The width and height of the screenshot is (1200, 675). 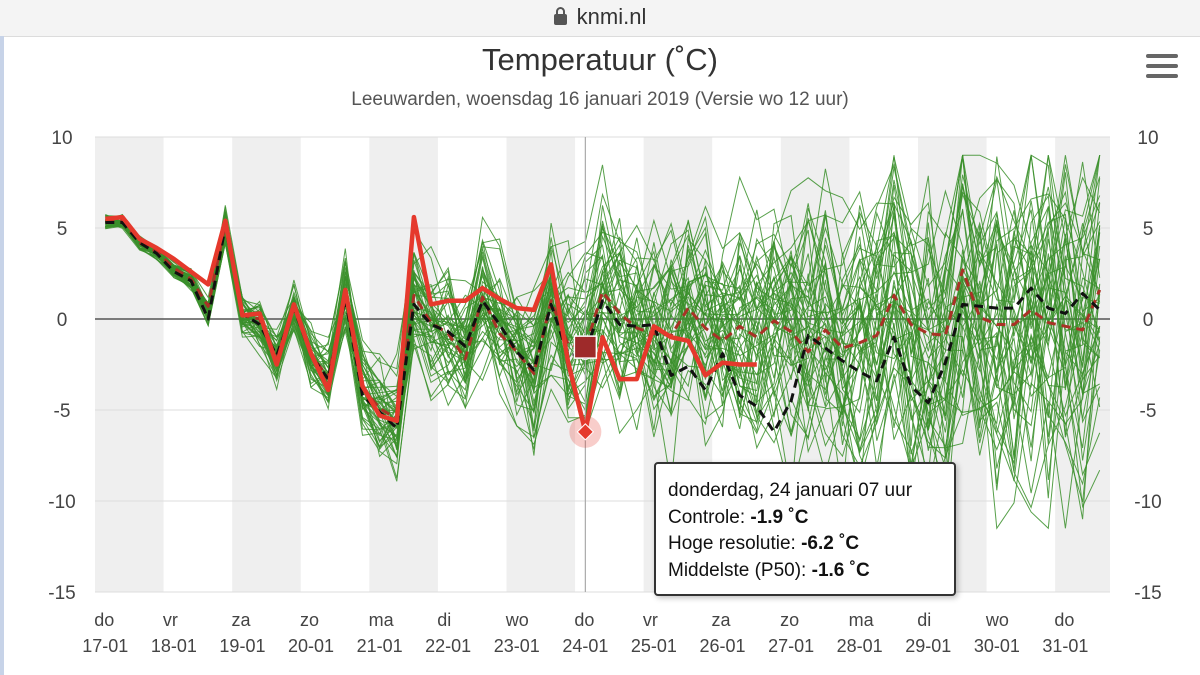 What do you see at coordinates (174, 646) in the screenshot?
I see `x-tick-date: 18-01` at bounding box center [174, 646].